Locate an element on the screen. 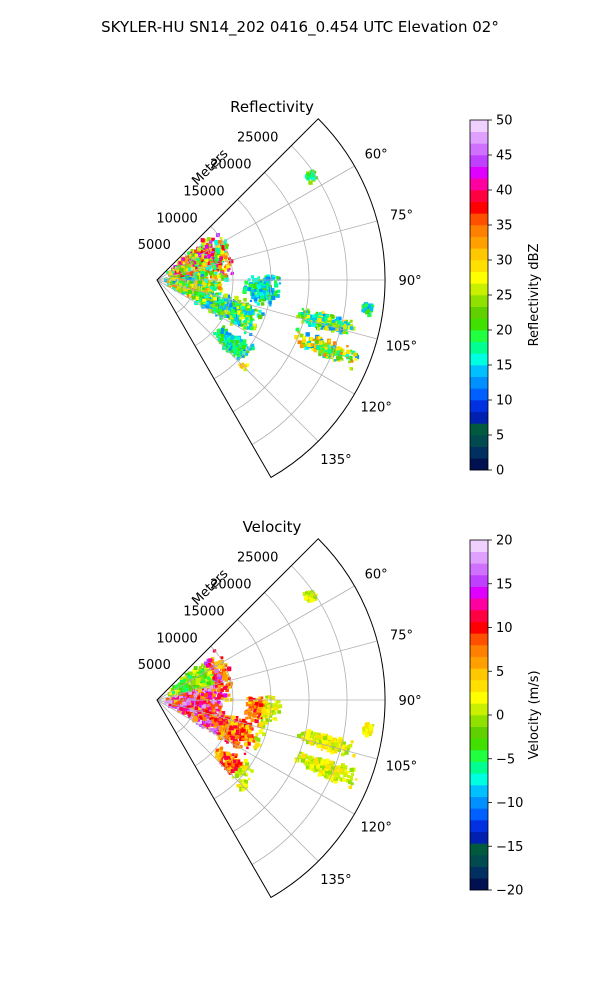  range-ring is located at coordinates (185, 283).